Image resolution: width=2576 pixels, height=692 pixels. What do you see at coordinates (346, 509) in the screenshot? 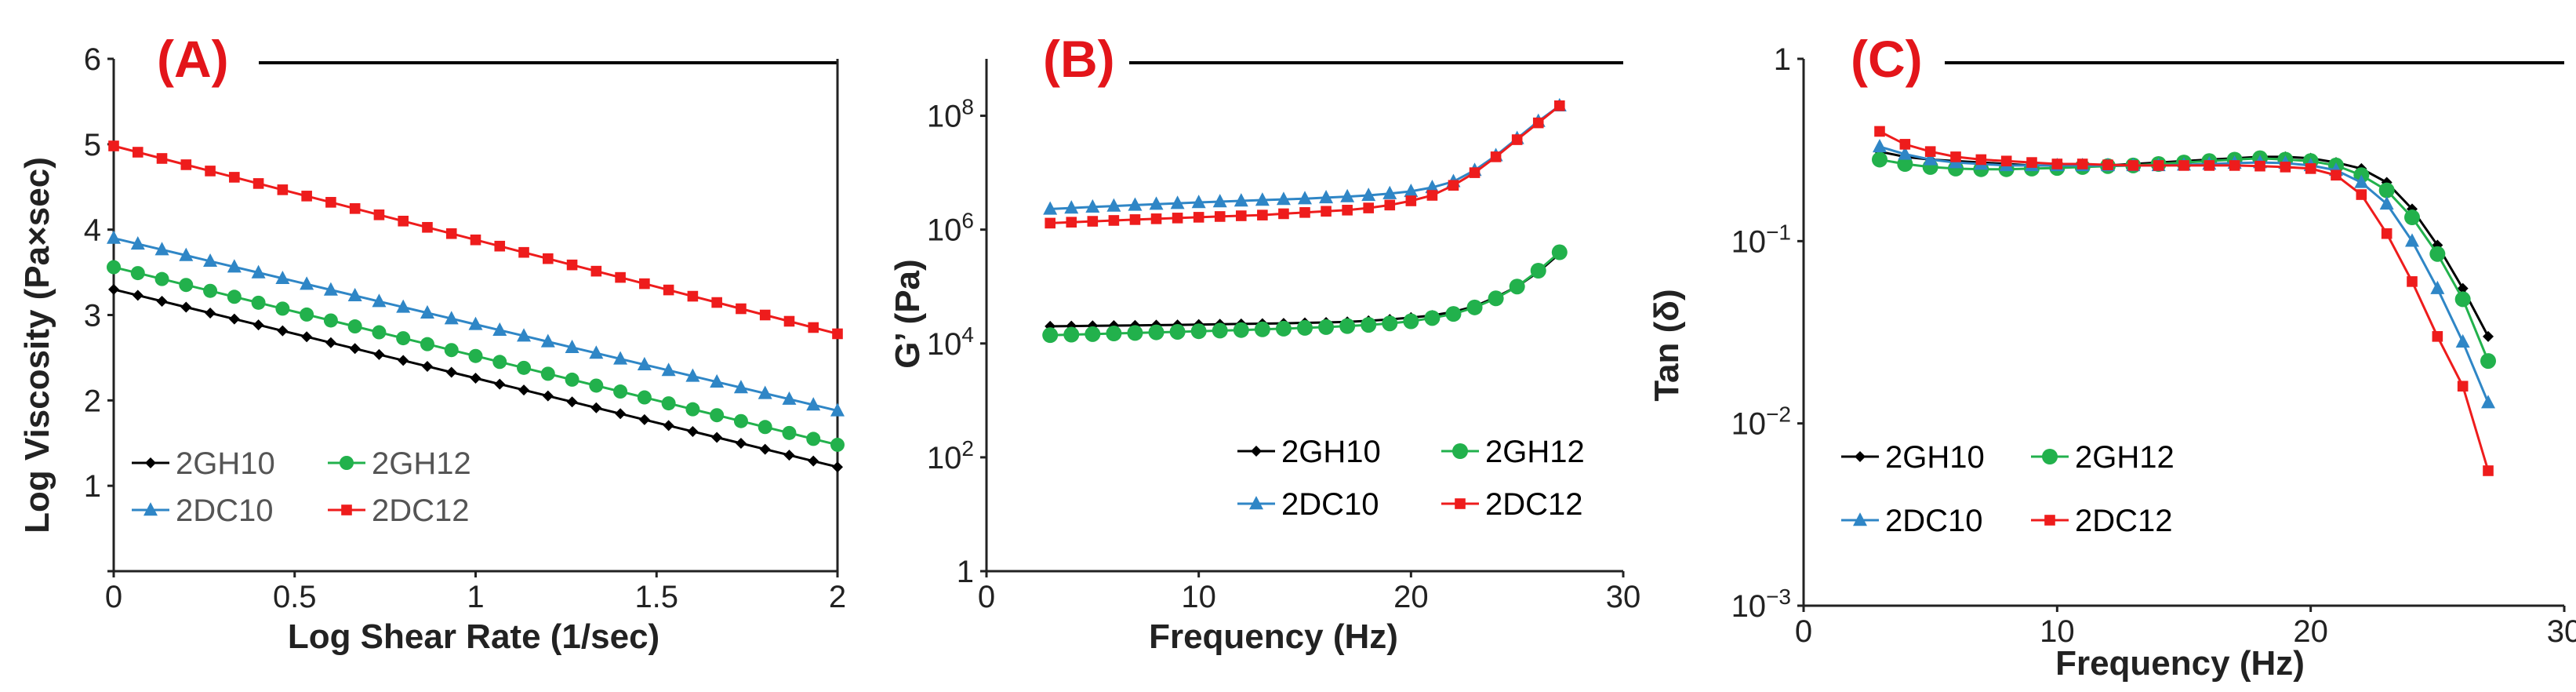
I see `panel-a-legend-marker-2DC12` at bounding box center [346, 509].